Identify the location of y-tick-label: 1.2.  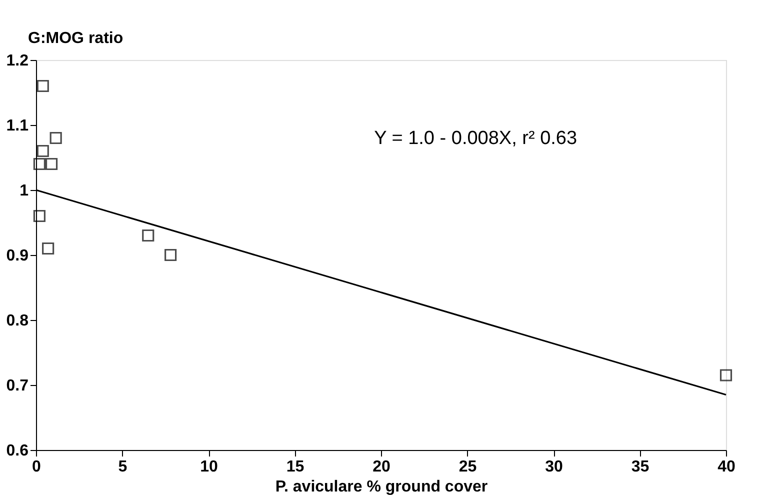
(17, 61).